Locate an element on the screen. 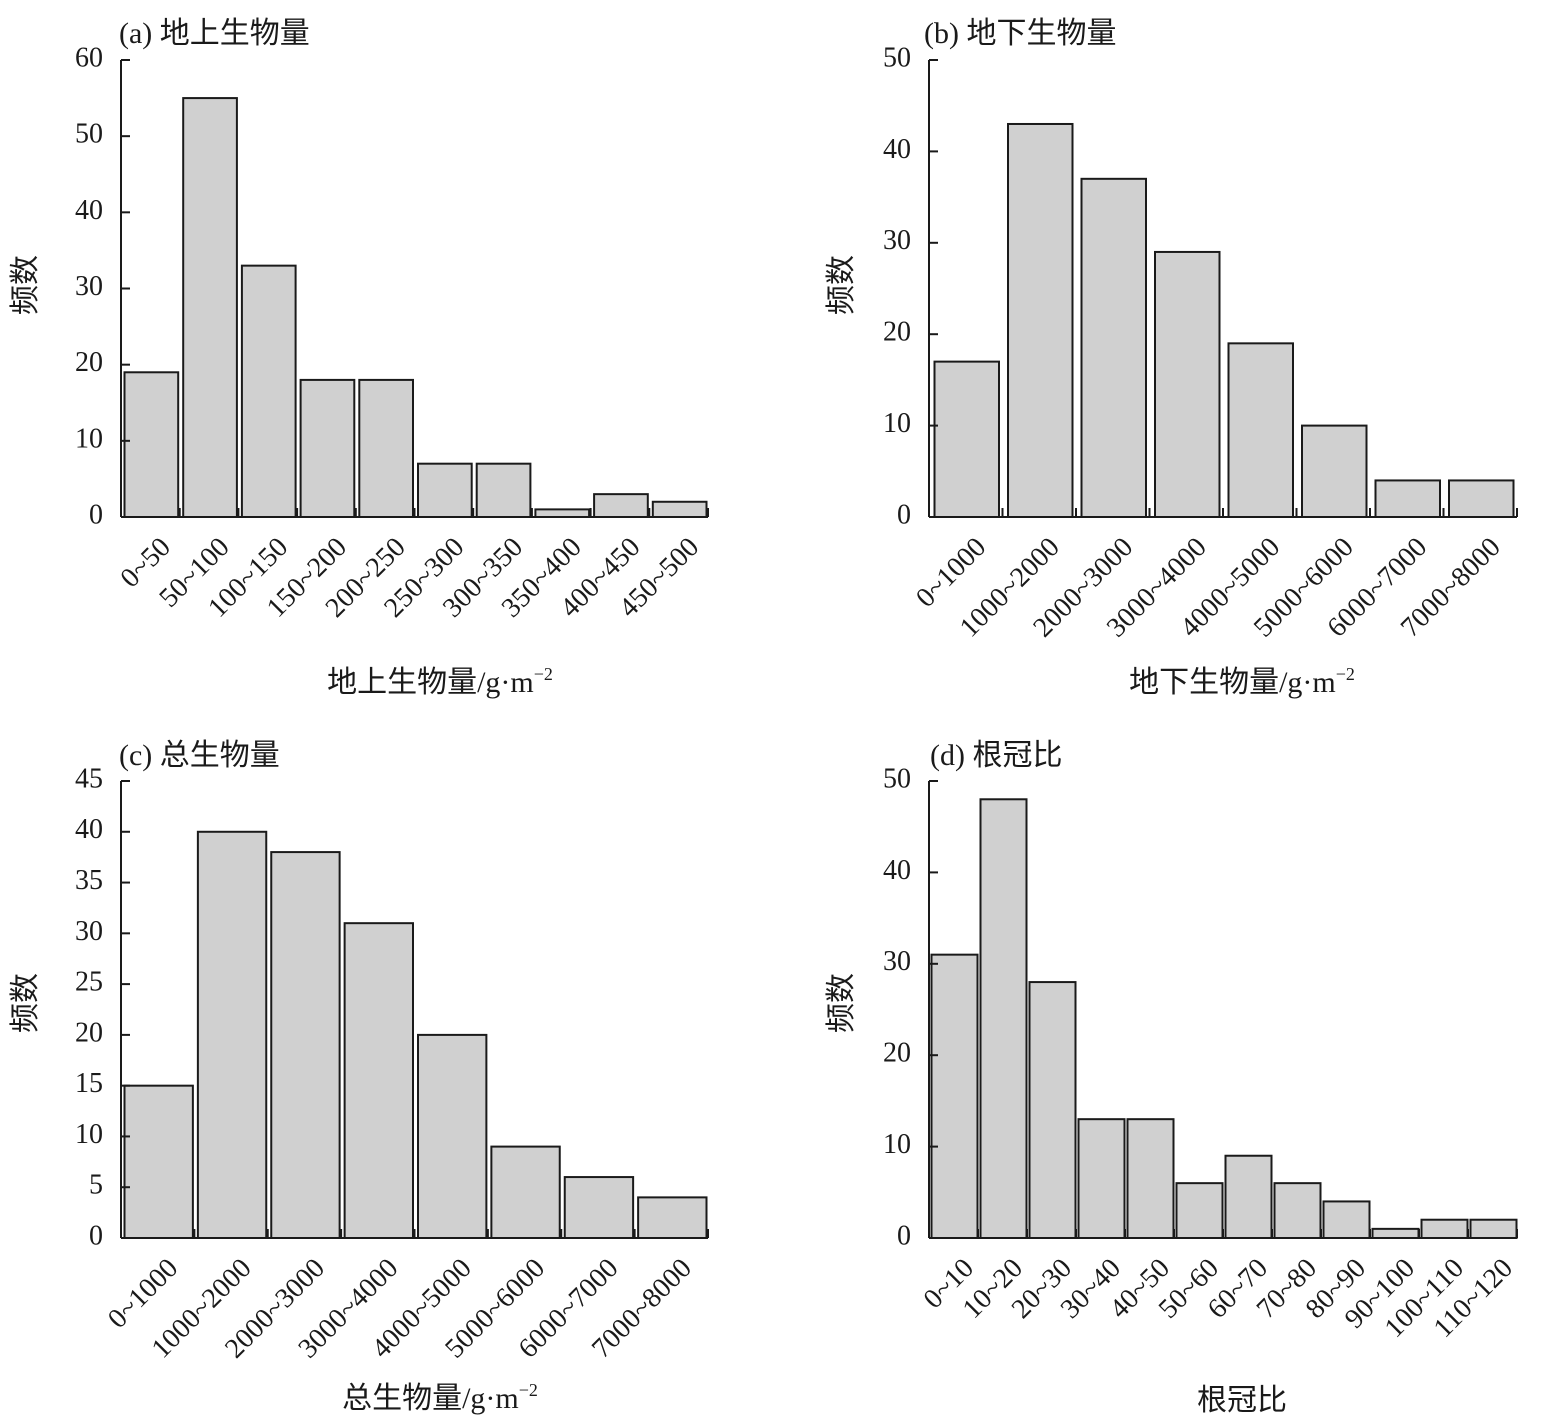  y-tick-label: 60 is located at coordinates (89, 57).